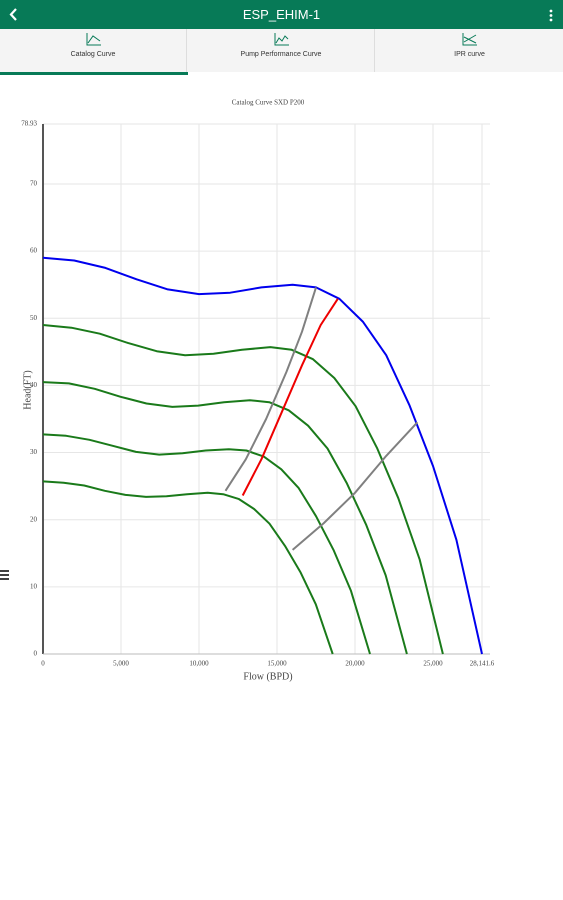 This screenshot has height=900, width=563. I want to click on y-tick-label: 20, so click(34, 519).